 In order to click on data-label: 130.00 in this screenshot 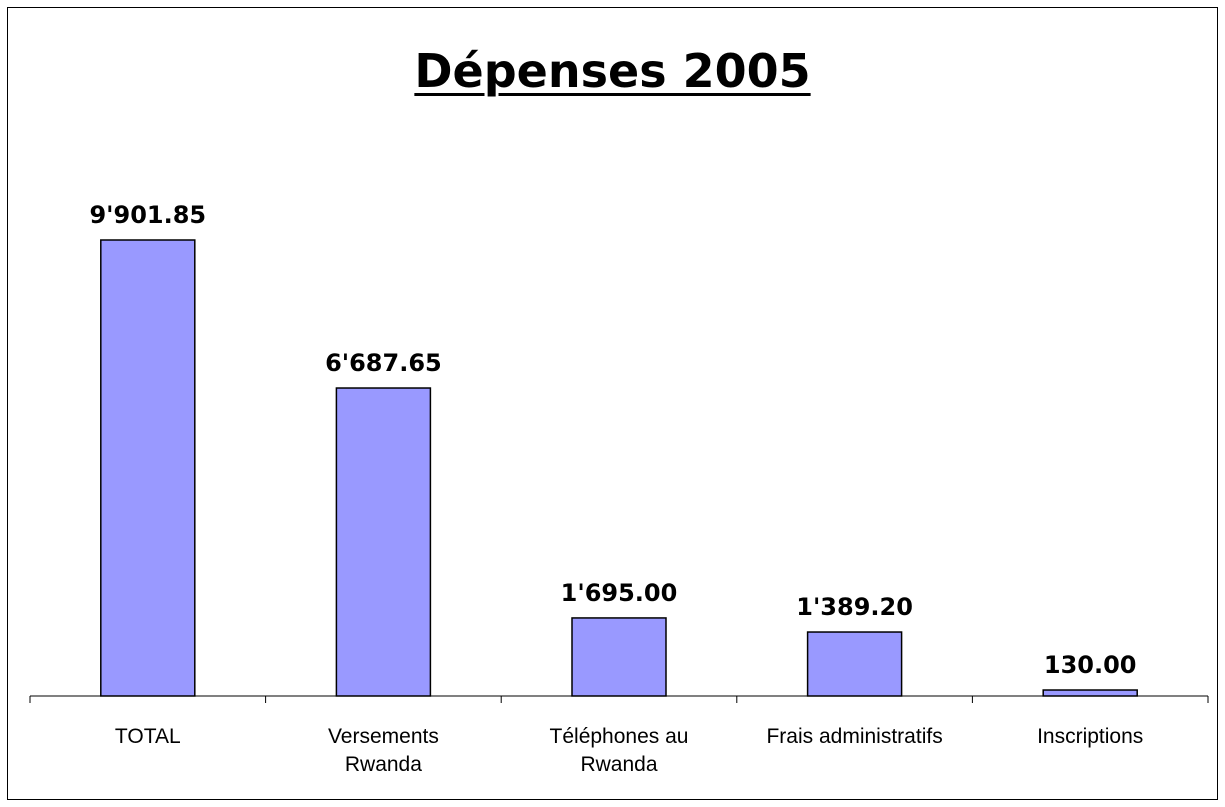, I will do `click(1090, 665)`.